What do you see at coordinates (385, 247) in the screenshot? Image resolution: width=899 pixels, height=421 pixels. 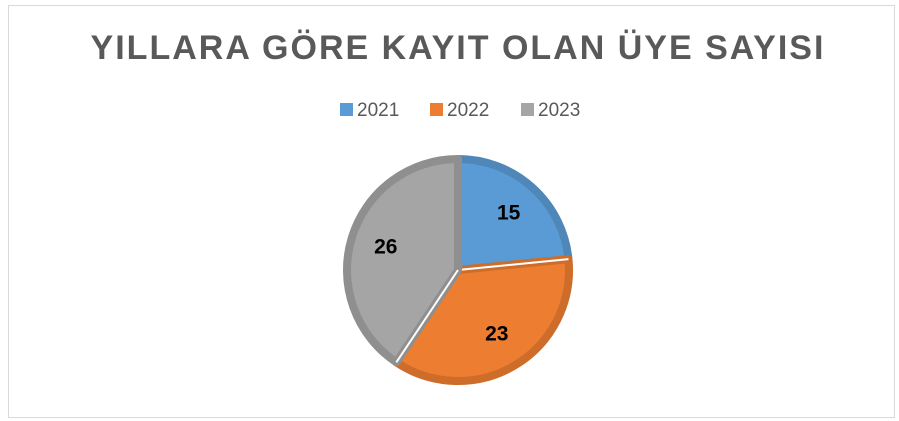 I see `data-label: 26` at bounding box center [385, 247].